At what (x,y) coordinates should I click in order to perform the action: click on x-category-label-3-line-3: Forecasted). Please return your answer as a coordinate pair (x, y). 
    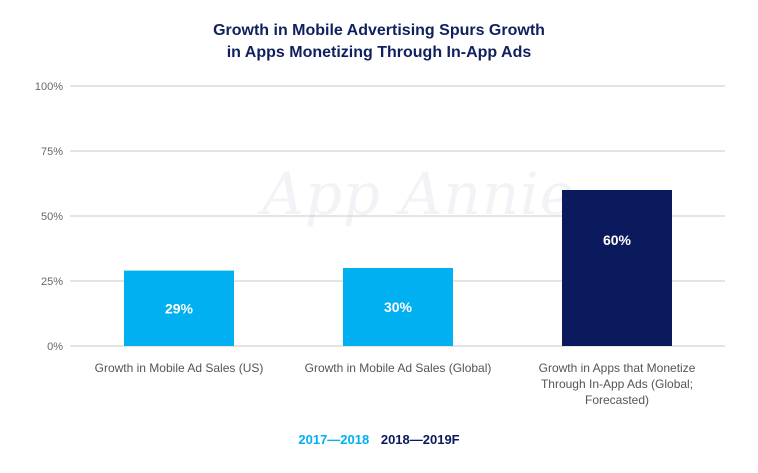
    Looking at the image, I should click on (617, 400).